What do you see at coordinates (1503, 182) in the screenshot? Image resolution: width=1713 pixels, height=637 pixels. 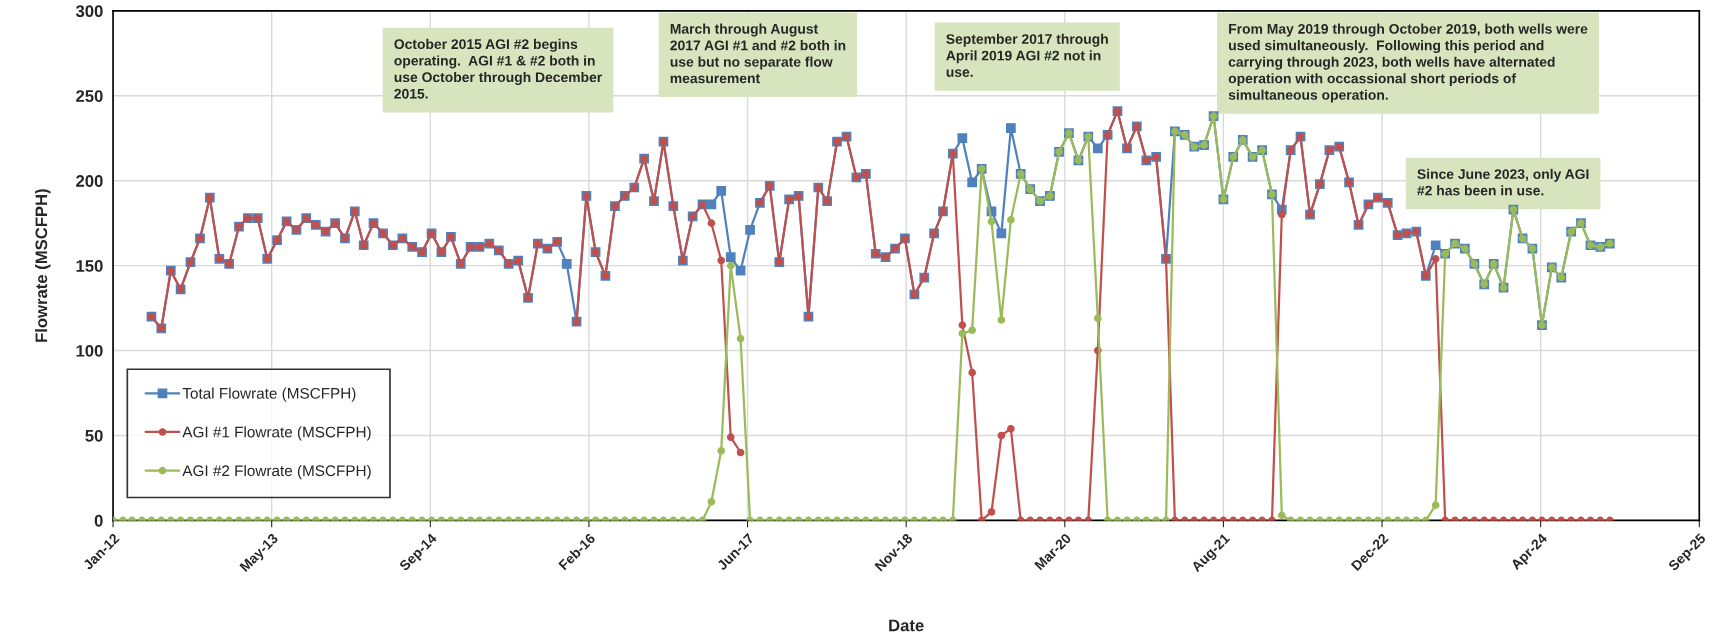 I see `annotation: Since June 2023, only AGI #2 has been in use.` at bounding box center [1503, 182].